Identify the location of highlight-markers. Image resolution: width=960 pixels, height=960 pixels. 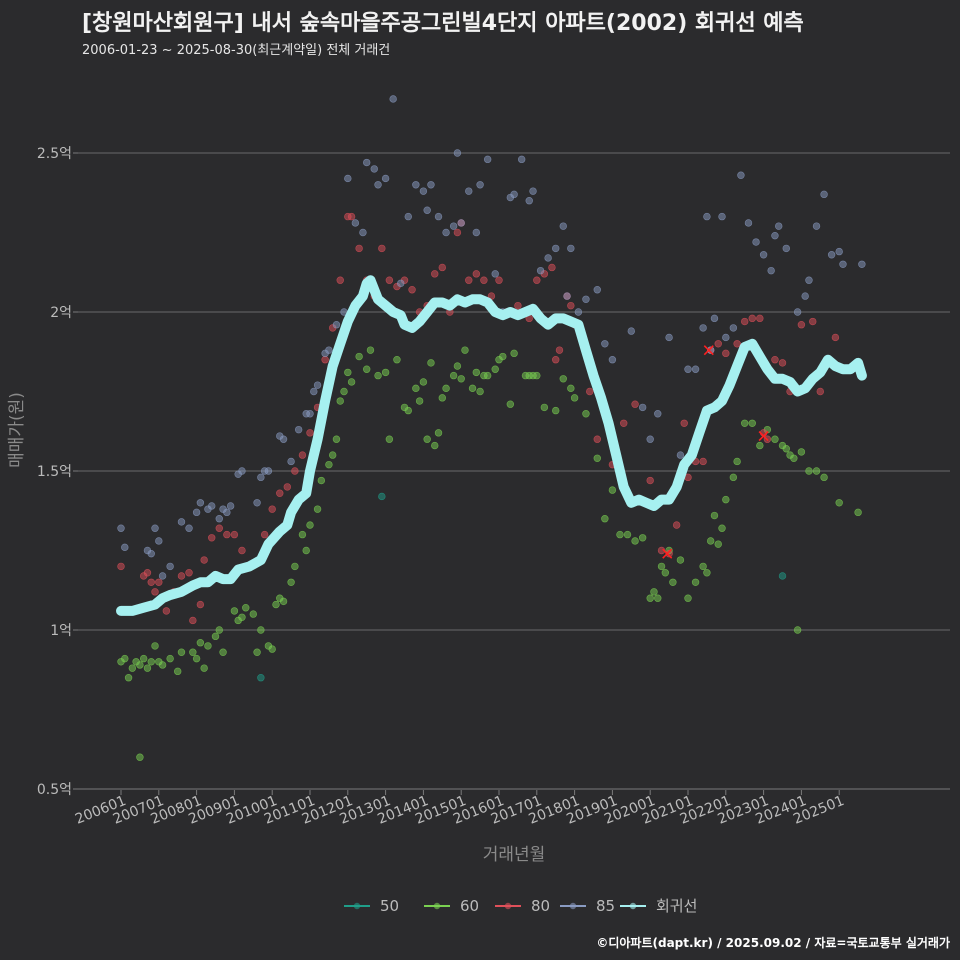
(715, 452).